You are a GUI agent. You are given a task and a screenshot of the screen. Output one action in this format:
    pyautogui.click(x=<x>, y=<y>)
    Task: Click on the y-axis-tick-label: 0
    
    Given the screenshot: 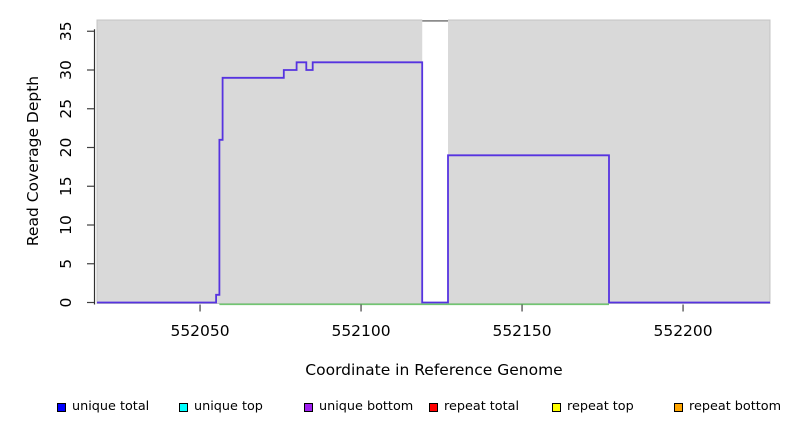 What is the action you would take?
    pyautogui.click(x=66, y=303)
    